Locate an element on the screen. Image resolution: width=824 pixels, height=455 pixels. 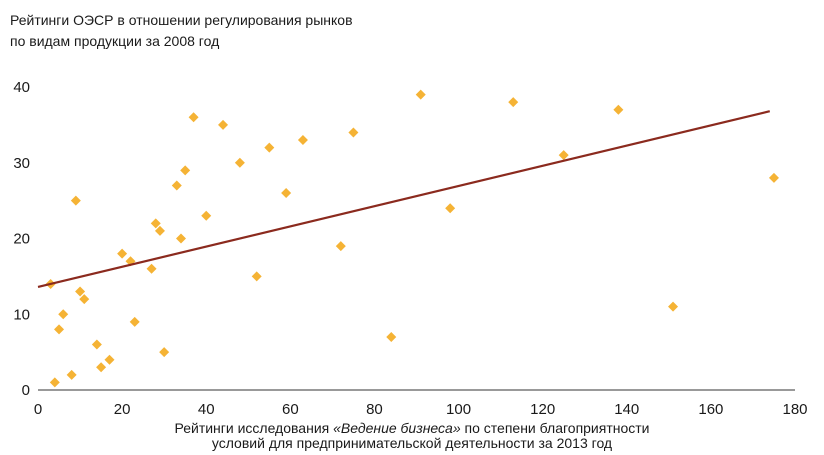
y-tick-label: 20 is located at coordinates (21, 239).